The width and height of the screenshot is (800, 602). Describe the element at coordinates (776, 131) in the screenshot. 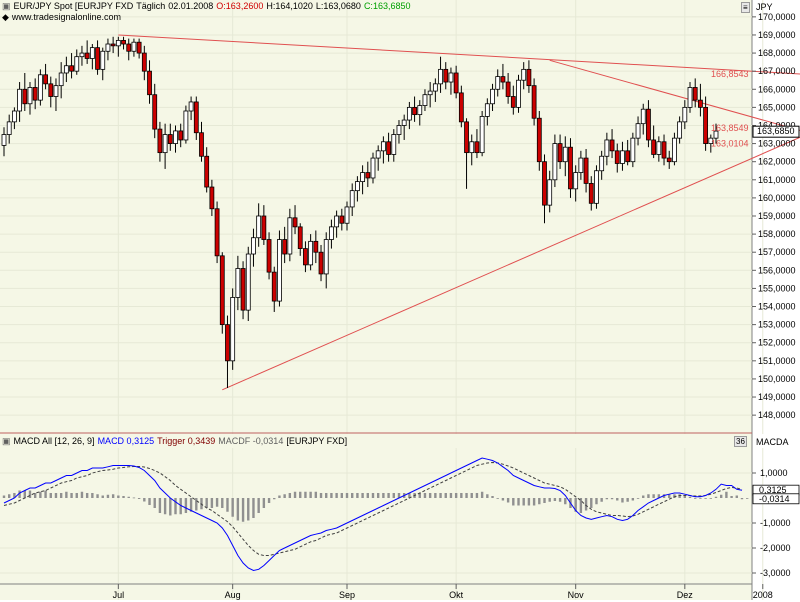

I see `current-price-label: 163,6850` at that location.